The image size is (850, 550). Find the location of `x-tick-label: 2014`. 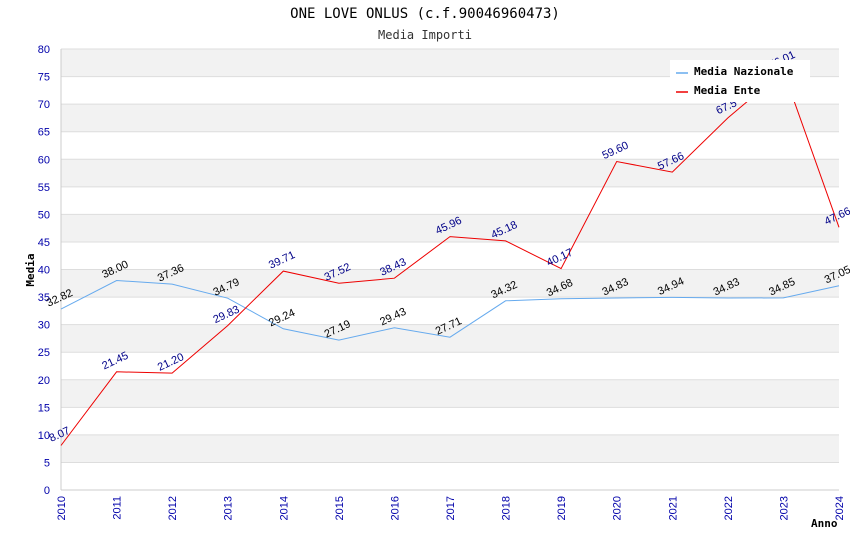

x-tick-label: 2014 is located at coordinates (284, 508).